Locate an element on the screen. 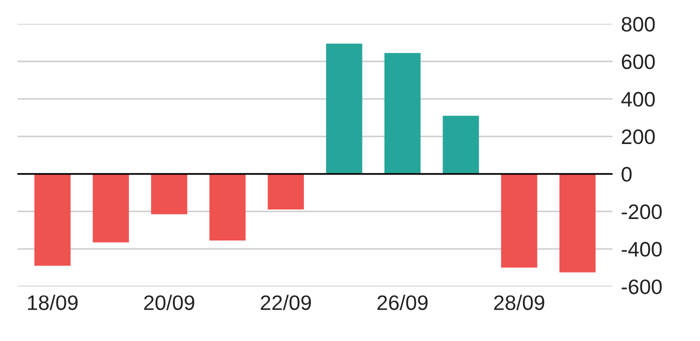 The image size is (700, 341). x-tick-label: 18/09 is located at coordinates (53, 302).